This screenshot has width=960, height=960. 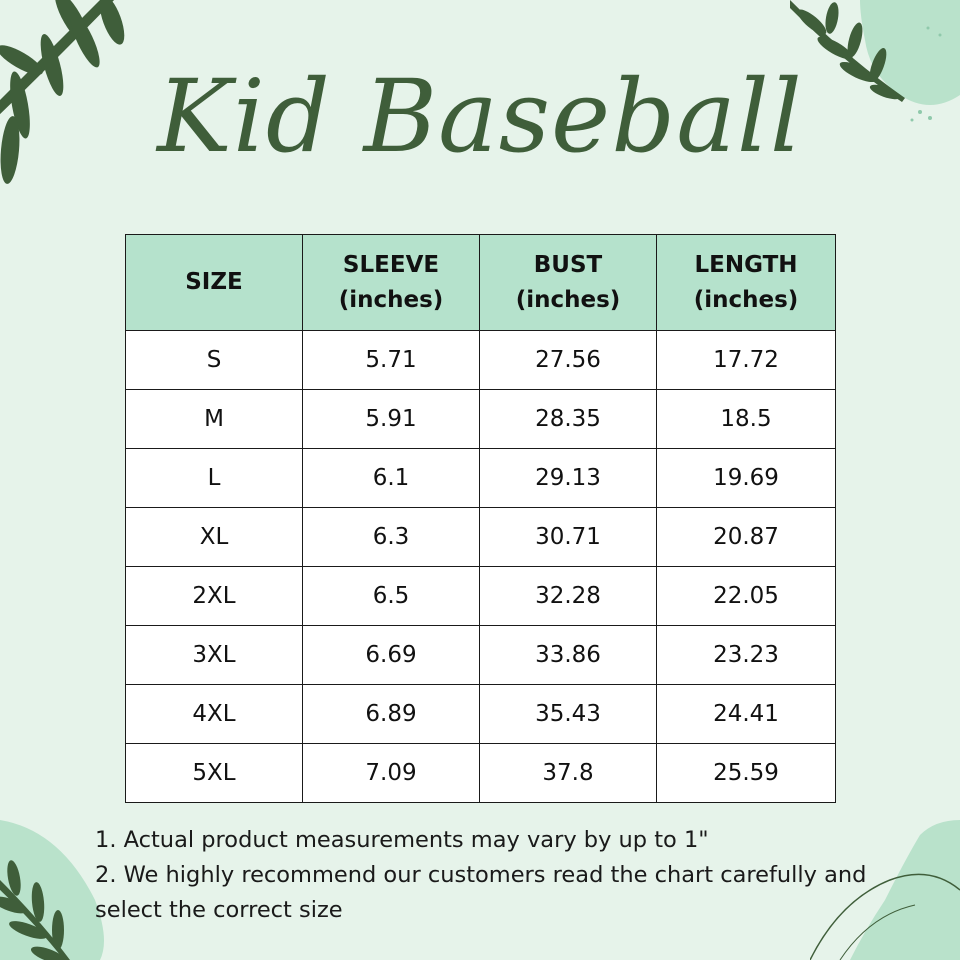 I want to click on cell-bust: 32.28, so click(x=568, y=596).